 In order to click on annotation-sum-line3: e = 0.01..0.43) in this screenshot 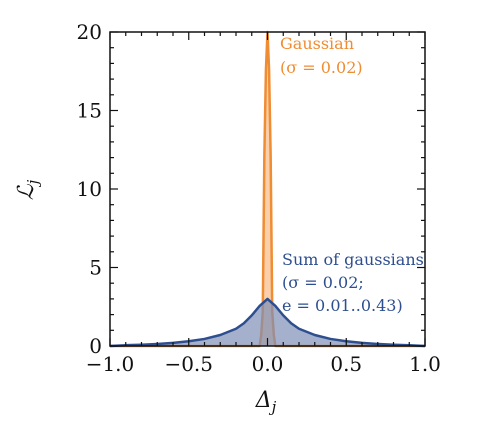, I will do `click(342, 305)`.